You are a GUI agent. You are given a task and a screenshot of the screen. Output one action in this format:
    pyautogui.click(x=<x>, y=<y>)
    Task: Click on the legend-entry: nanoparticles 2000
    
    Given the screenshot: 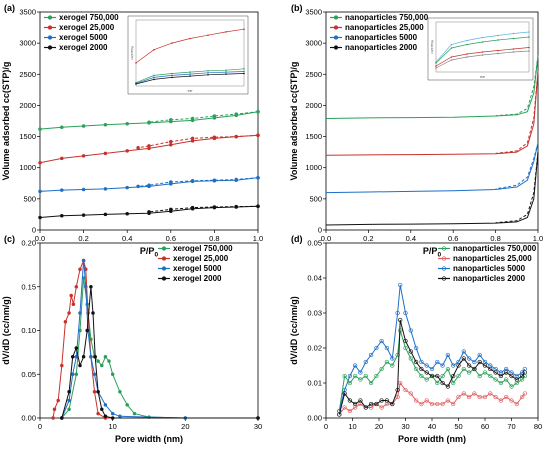 What is the action you would take?
    pyautogui.click(x=381, y=47)
    